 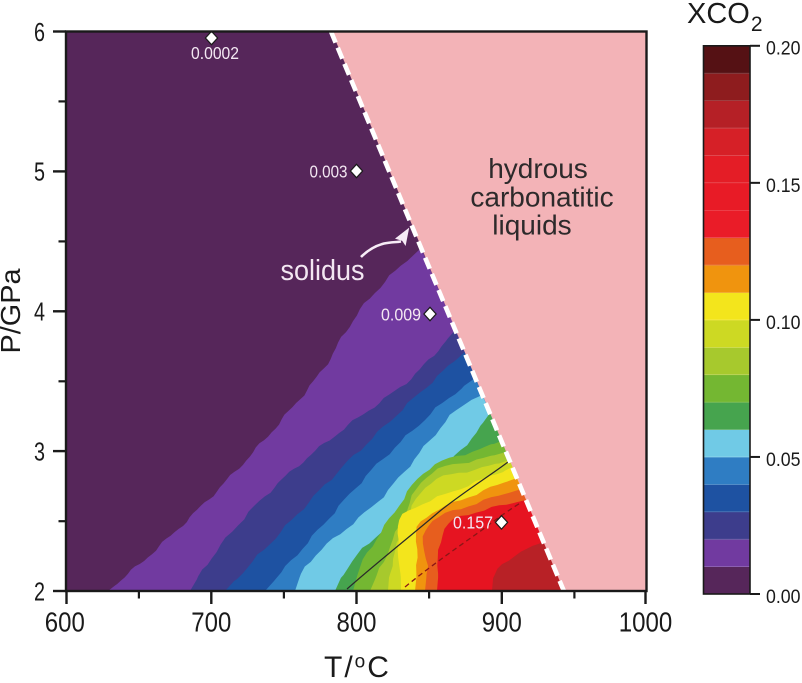 I want to click on svg-text: 4, so click(x=39, y=312).